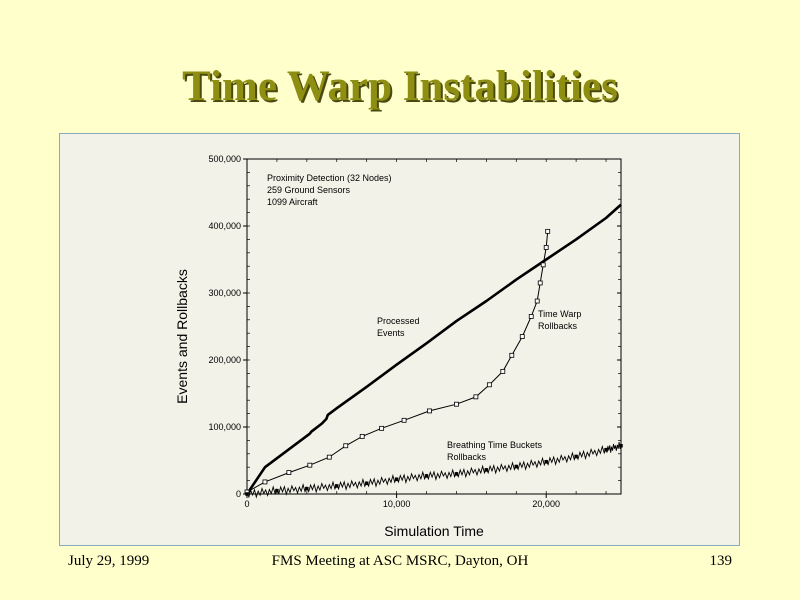 This screenshot has width=800, height=600. What do you see at coordinates (224, 159) in the screenshot?
I see `y-tick-label: 500,000` at bounding box center [224, 159].